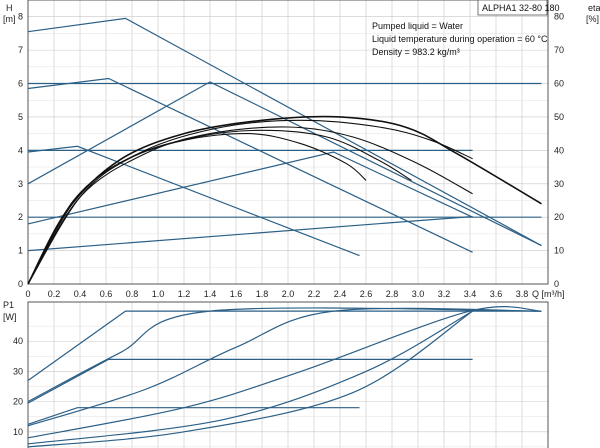  Describe the element at coordinates (559, 50) in the screenshot. I see `efficiency-tick-label: 70` at that location.